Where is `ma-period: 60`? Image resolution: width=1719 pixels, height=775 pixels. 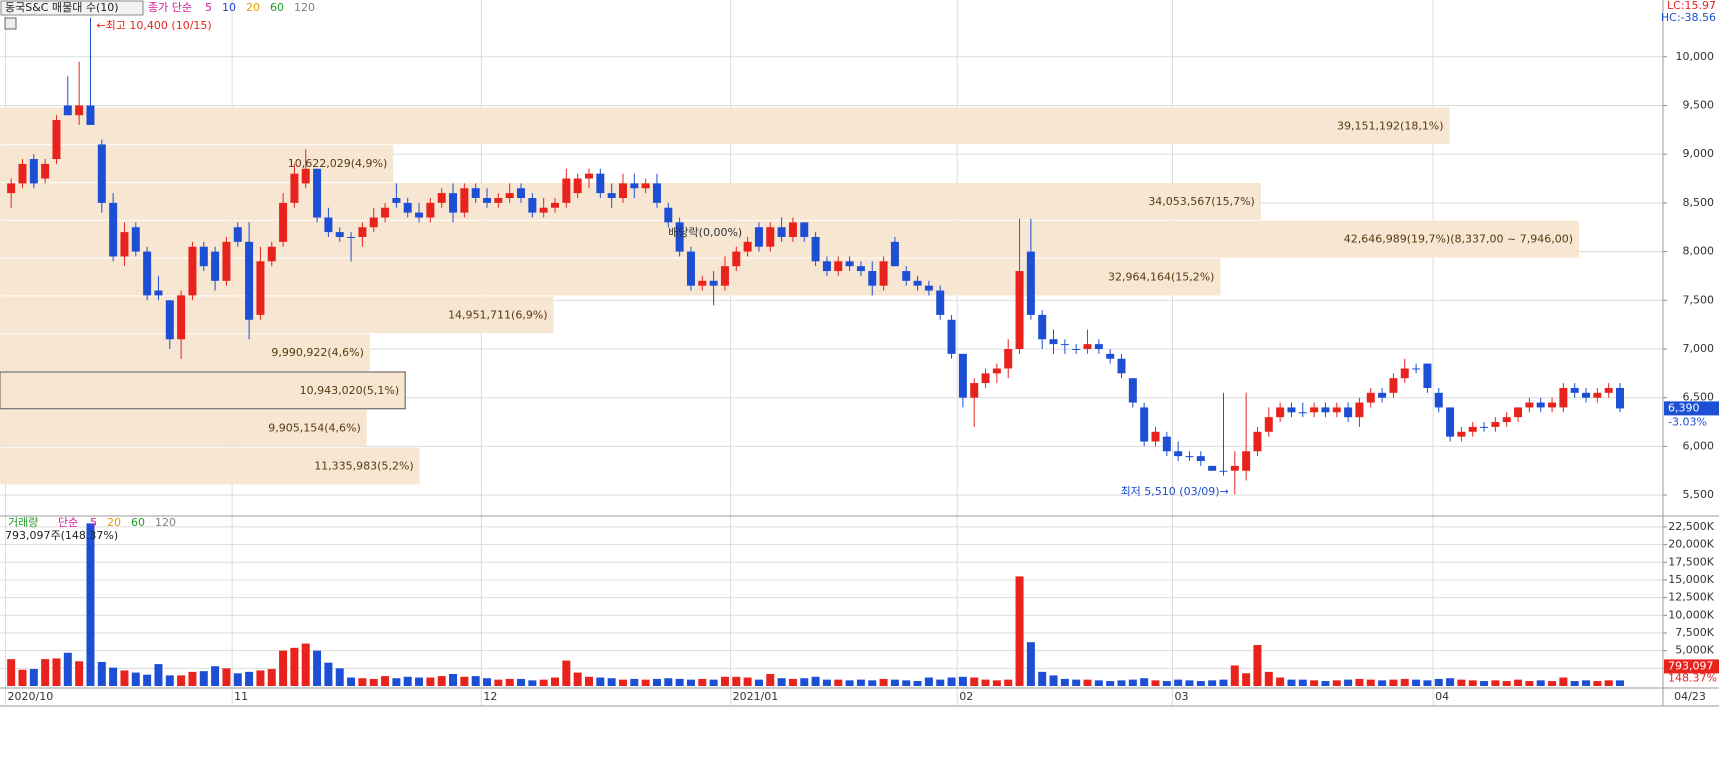 ma-period: 60 is located at coordinates (277, 7).